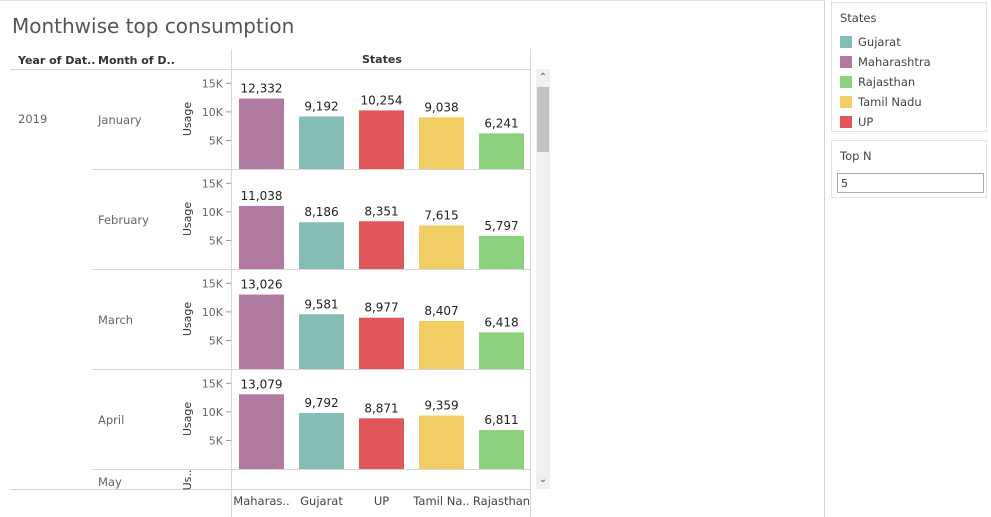 This screenshot has width=991, height=517. I want to click on legend-label: Rajasthan, so click(887, 82).